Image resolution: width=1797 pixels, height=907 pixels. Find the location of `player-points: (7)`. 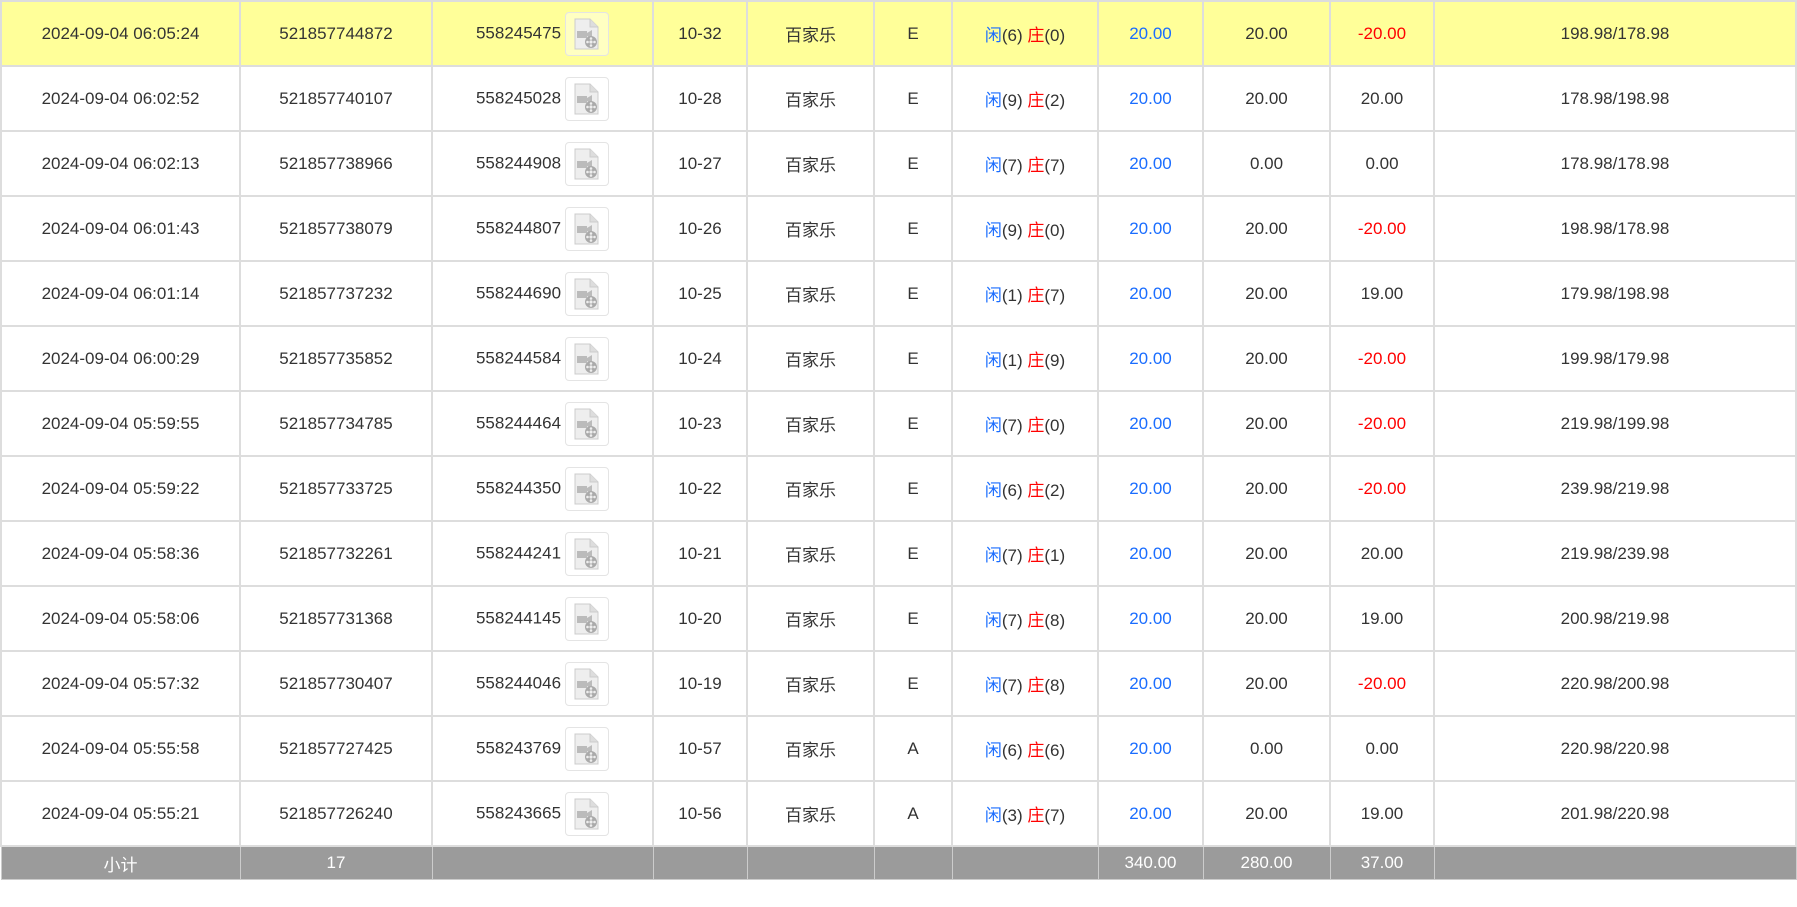

player-points: (7) is located at coordinates (1012, 685).